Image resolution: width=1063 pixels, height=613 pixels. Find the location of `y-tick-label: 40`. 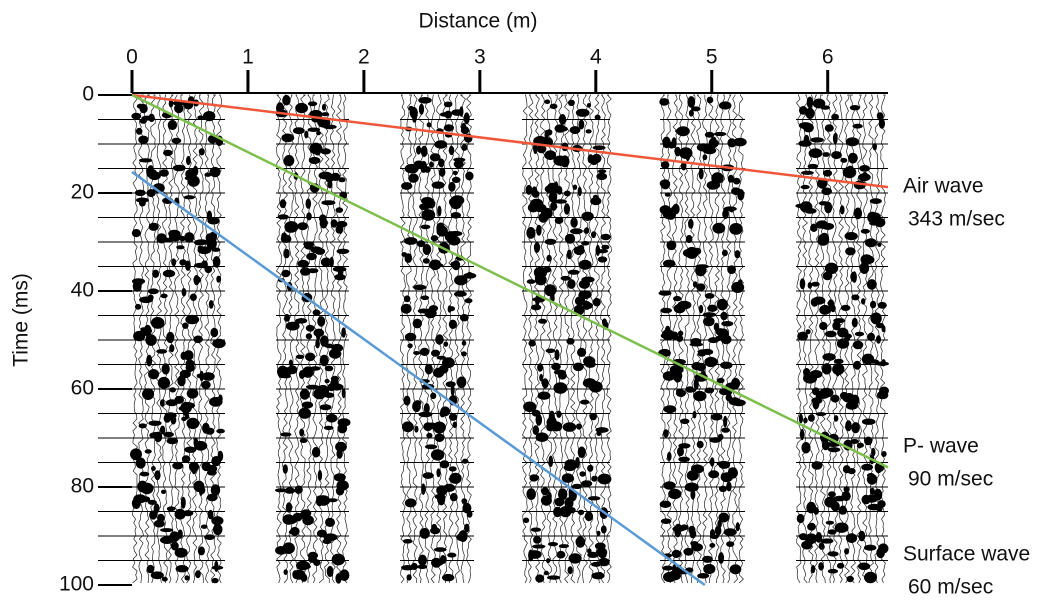

y-tick-label: 40 is located at coordinates (82, 290).